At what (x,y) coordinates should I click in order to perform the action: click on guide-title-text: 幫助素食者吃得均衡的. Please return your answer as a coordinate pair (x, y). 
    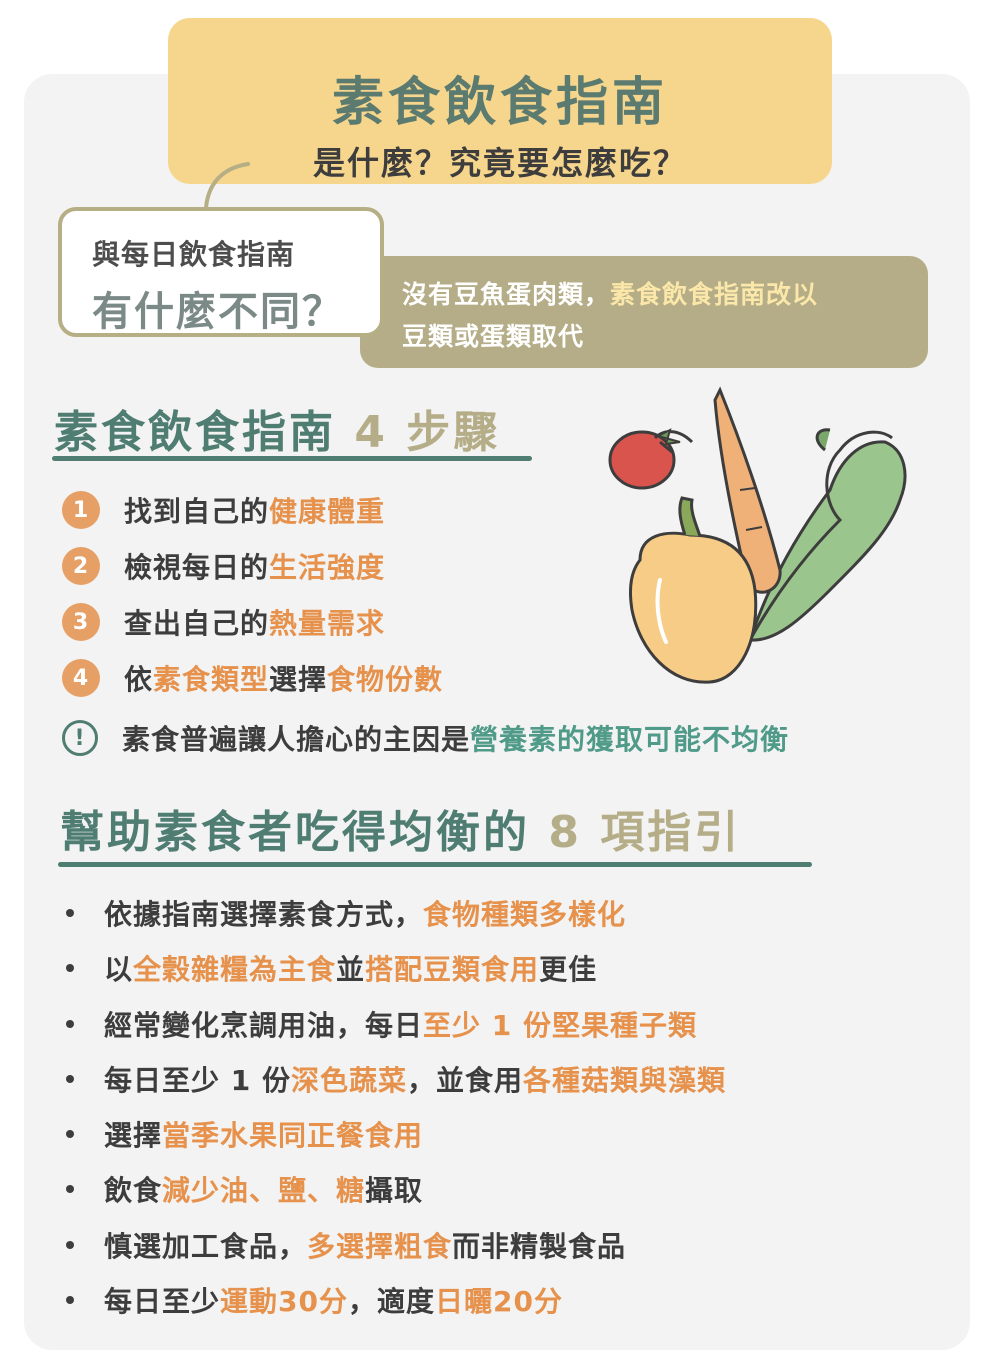
    Looking at the image, I should click on (295, 832).